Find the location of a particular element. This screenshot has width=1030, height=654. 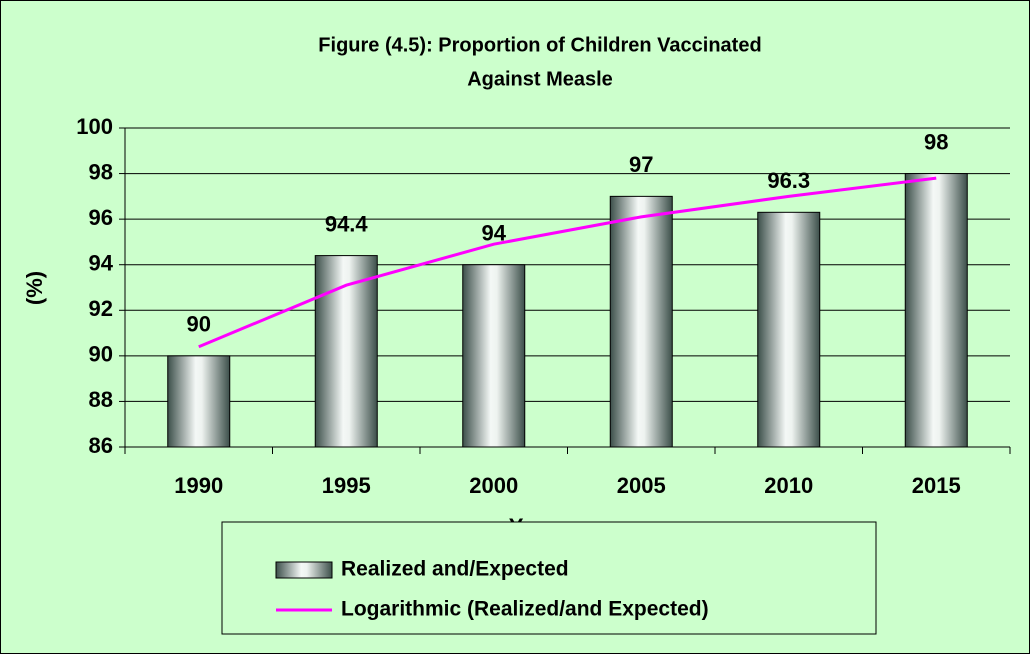

y-tick-label: 100 is located at coordinates (94, 126).